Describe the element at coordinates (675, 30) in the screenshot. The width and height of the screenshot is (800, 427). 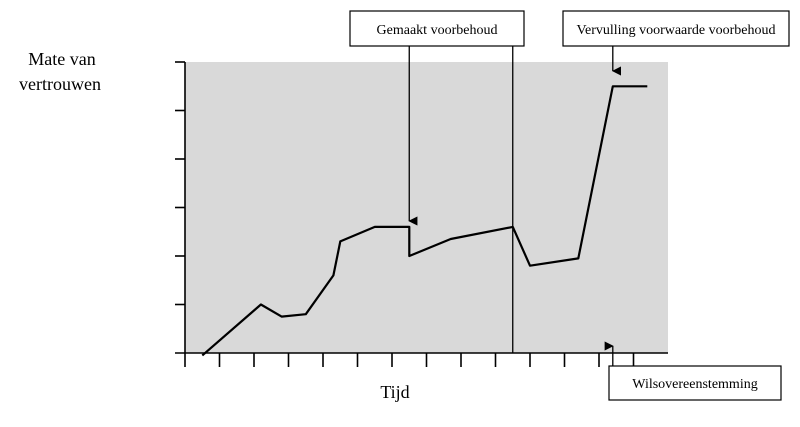
I see `annotation-label: Vervulling voorwaarde voorbehoud` at that location.